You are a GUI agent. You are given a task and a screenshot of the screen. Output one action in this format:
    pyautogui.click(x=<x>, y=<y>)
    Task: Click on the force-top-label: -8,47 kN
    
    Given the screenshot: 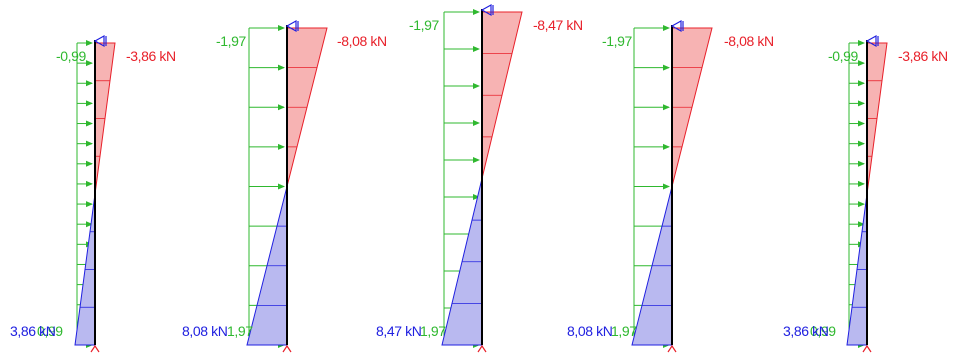 What is the action you would take?
    pyautogui.click(x=558, y=25)
    